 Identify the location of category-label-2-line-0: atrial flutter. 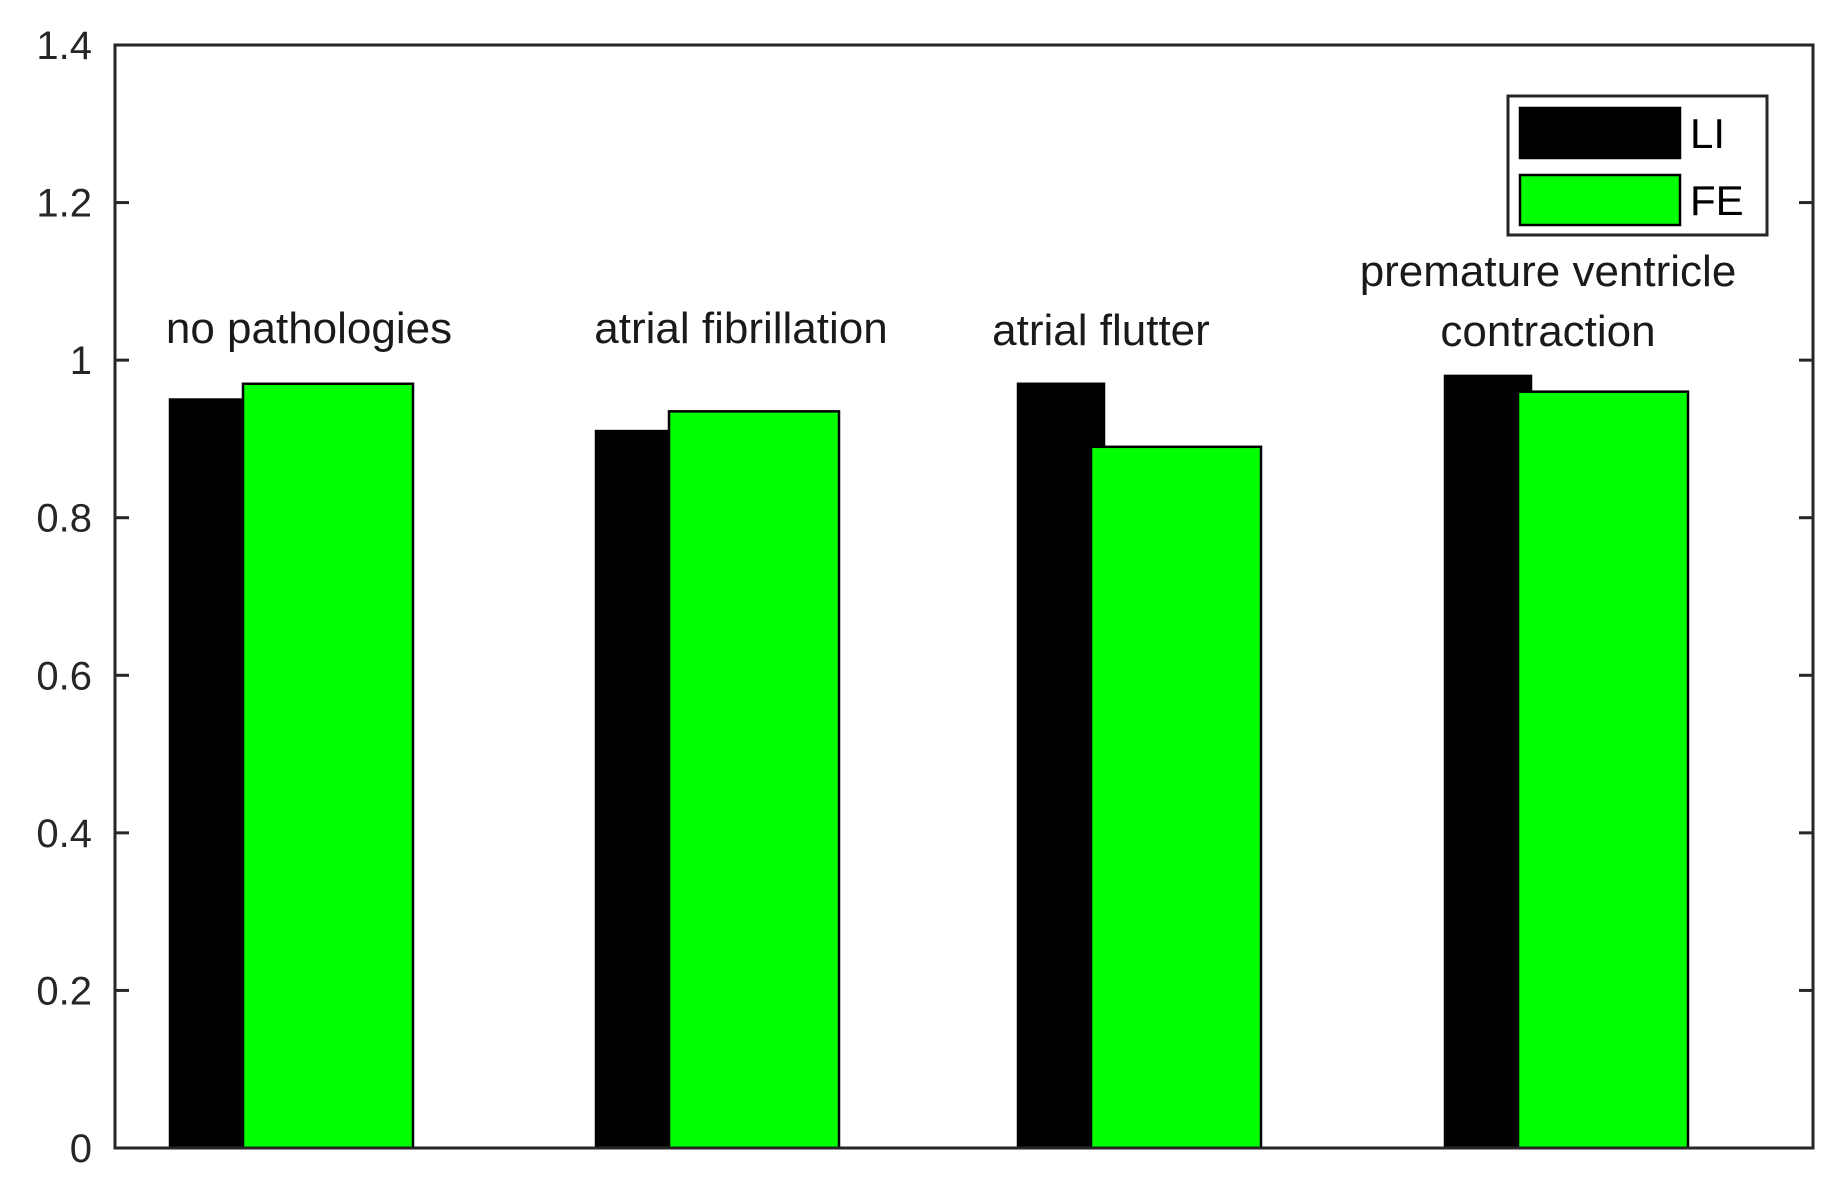
(1101, 330).